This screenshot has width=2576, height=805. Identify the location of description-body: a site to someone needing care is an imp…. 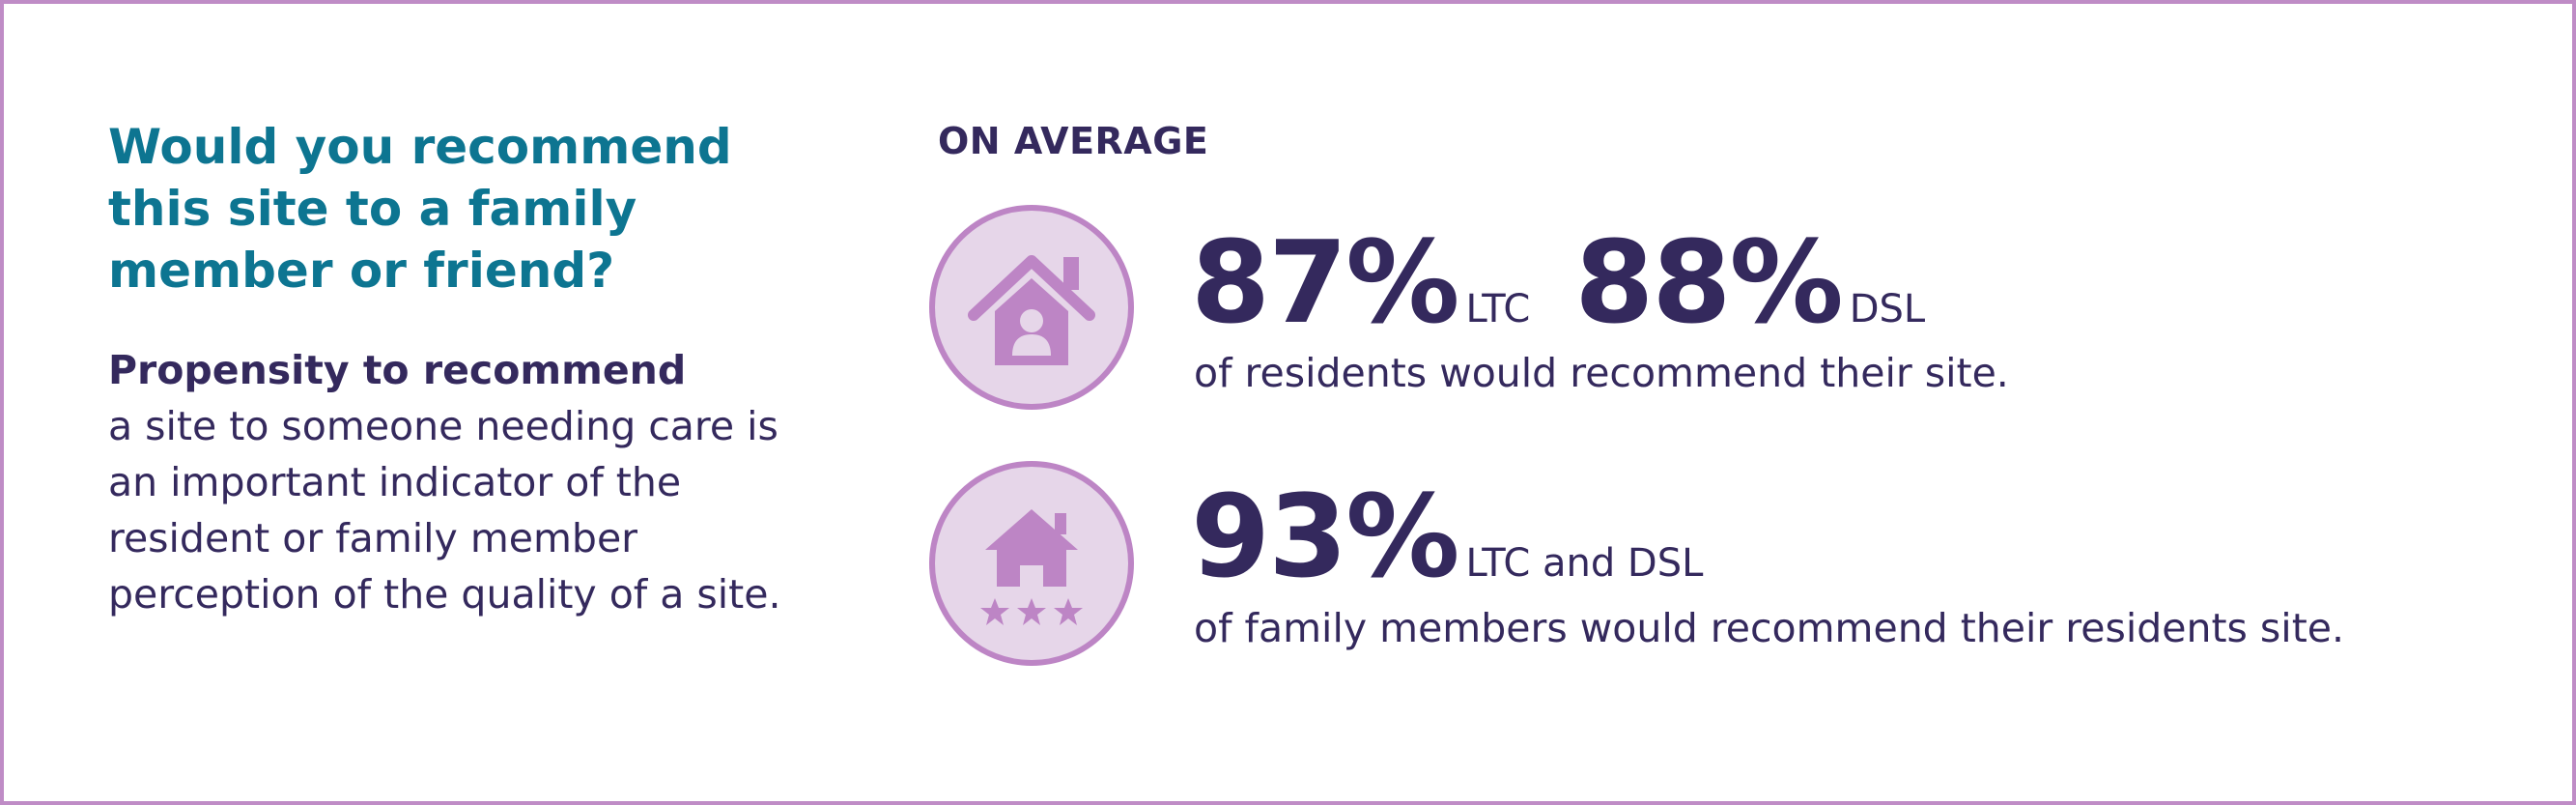
(444, 510).